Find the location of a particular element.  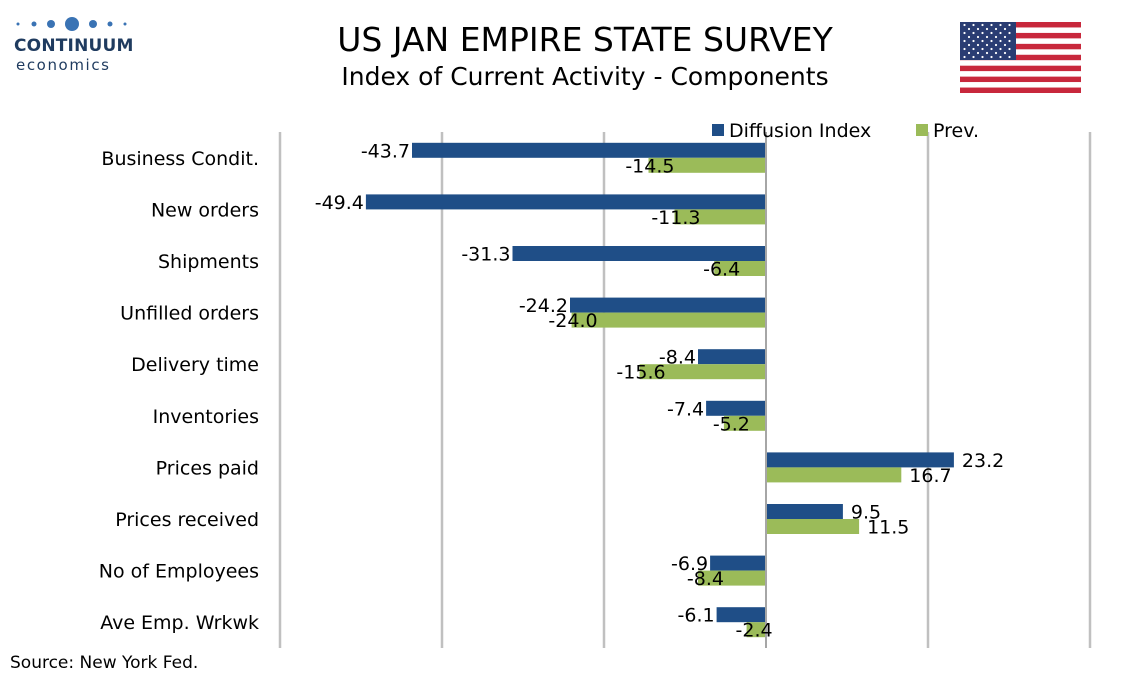

category-label: Prices paid is located at coordinates (207, 468).